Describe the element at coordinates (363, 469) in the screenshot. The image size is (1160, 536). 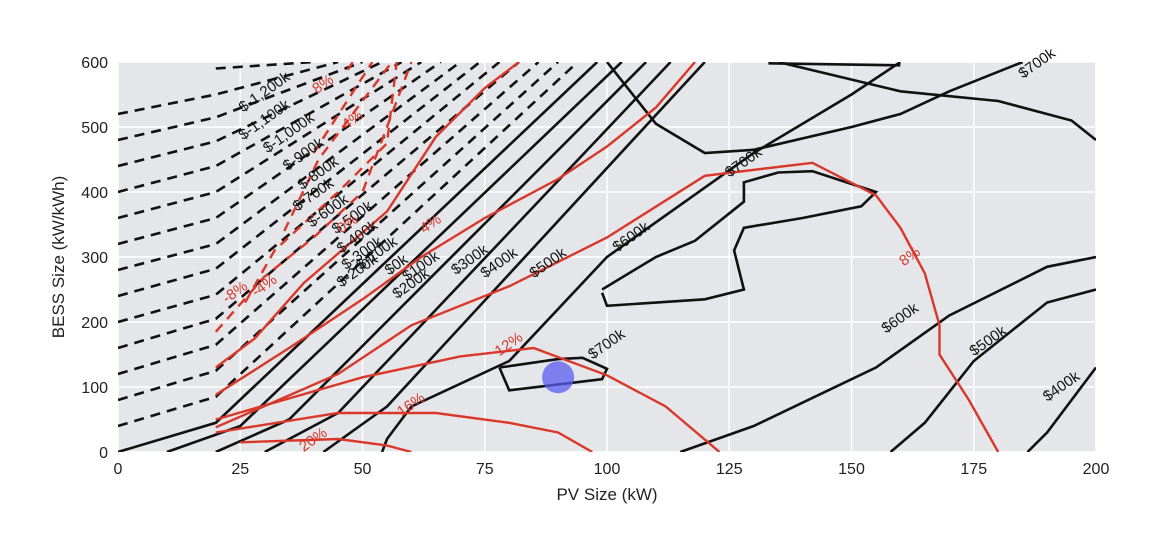
I see `x-tick-label: 50` at that location.